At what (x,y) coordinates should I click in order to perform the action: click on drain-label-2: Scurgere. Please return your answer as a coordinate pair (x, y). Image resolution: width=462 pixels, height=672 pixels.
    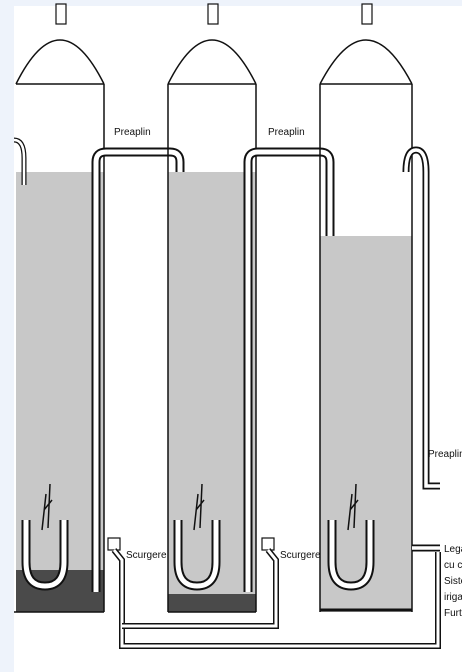
    Looking at the image, I should click on (300, 555).